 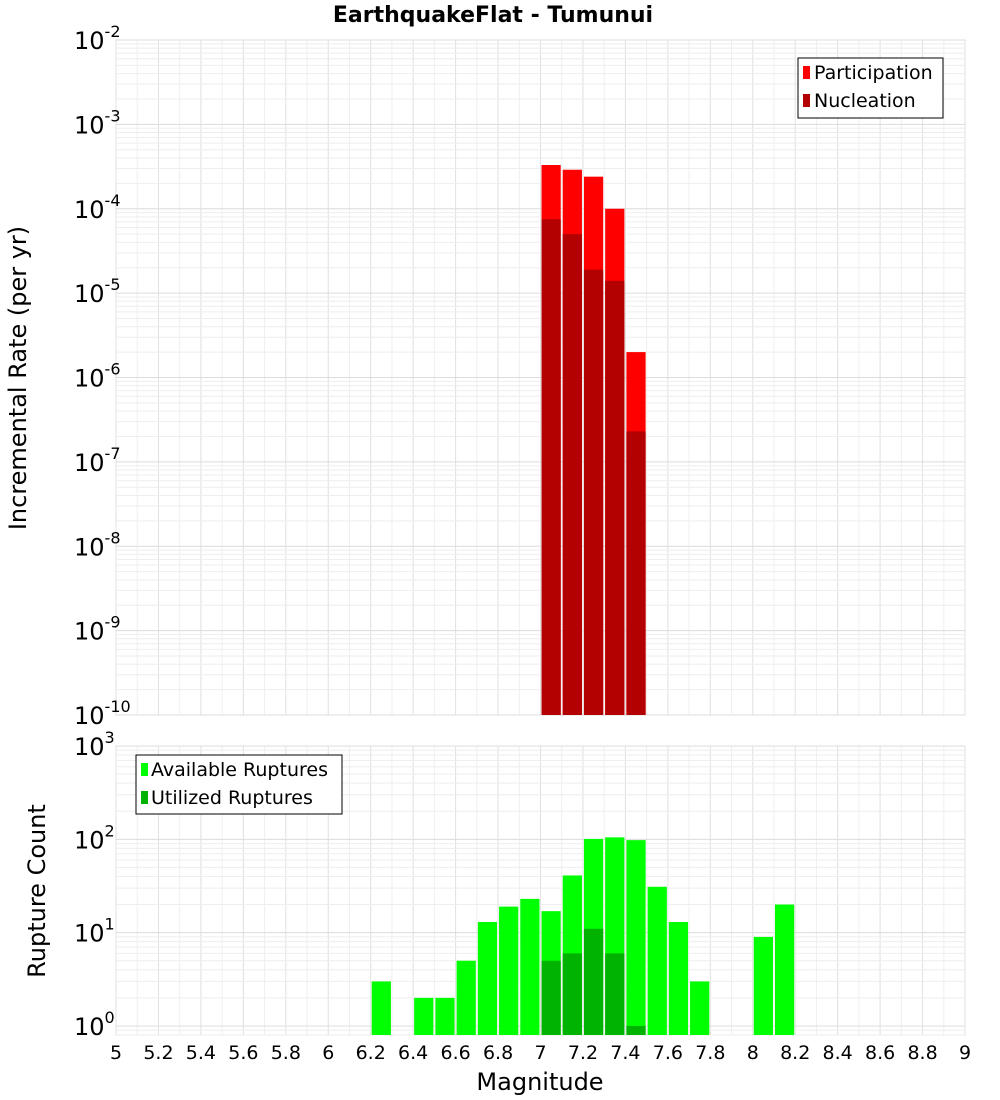 I want to click on top-y-tick-label: 10⁻³, so click(x=97, y=122).